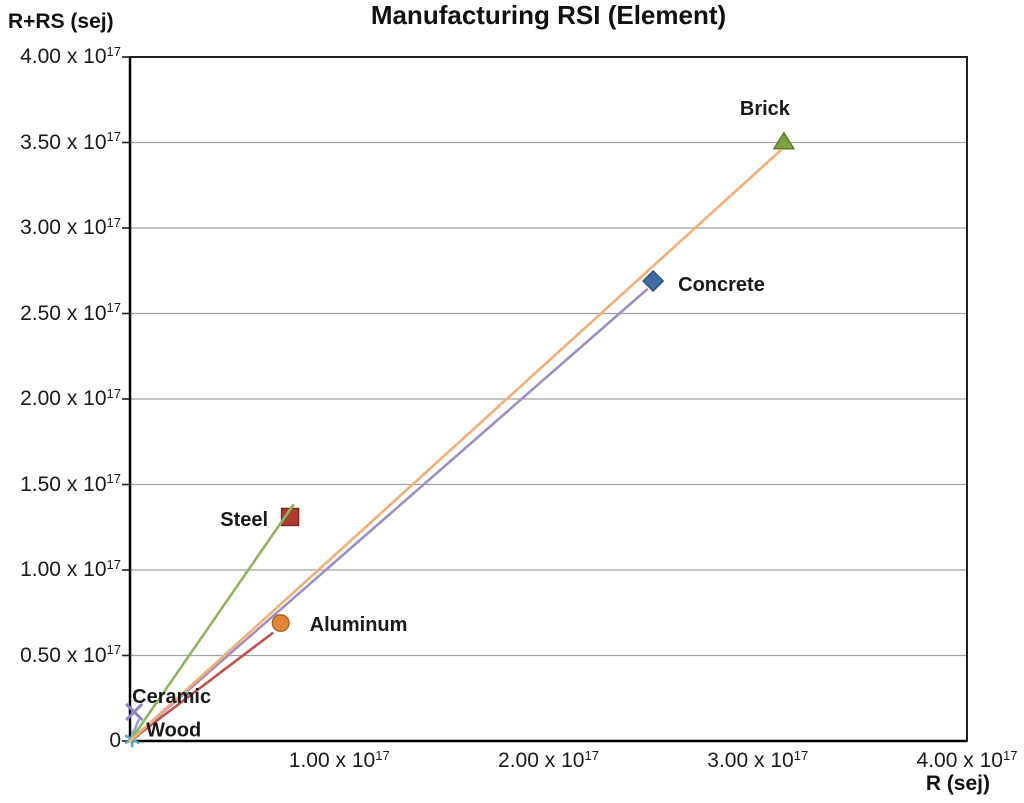  Describe the element at coordinates (70, 654) in the screenshot. I see `y-tick-label: 0.50 x 10¹⁷` at that location.